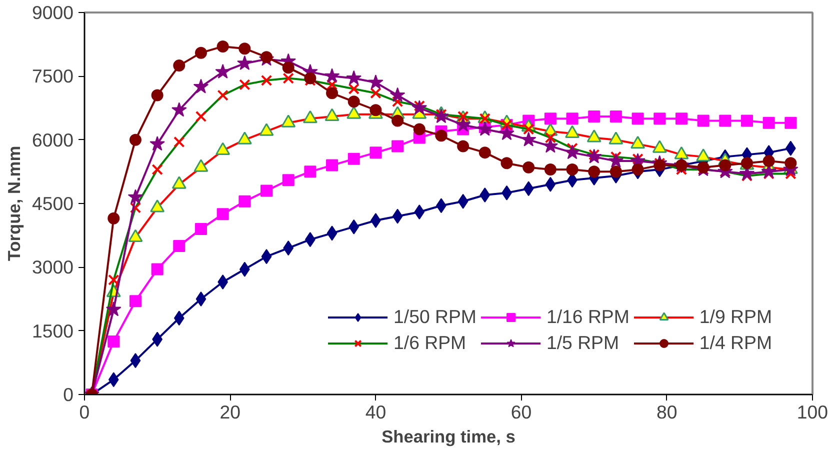 This screenshot has height=449, width=832. What do you see at coordinates (521, 412) in the screenshot?
I see `x-tick-label: 60` at bounding box center [521, 412].